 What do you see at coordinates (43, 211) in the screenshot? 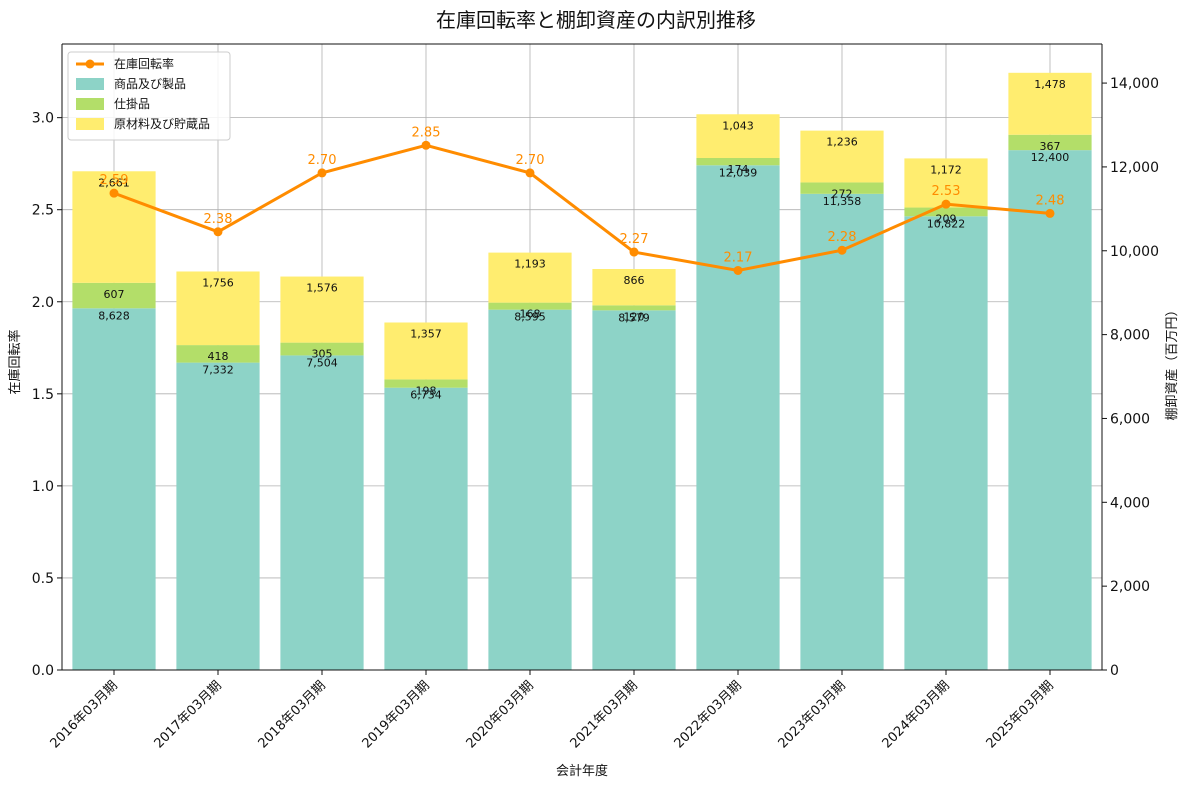
I see `y-left-tick-label: 2.5` at bounding box center [43, 211].